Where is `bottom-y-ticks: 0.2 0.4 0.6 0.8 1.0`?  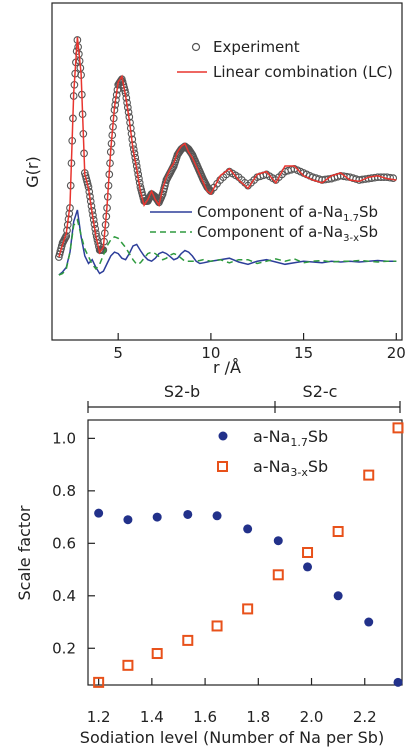
bottom-y-ticks: 0.2 0.4 0.6 0.8 1.0 is located at coordinates (73, 543).